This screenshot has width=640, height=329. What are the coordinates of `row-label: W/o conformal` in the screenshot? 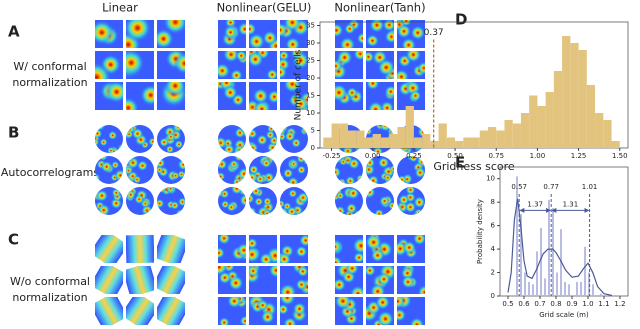 It's located at (50, 281).